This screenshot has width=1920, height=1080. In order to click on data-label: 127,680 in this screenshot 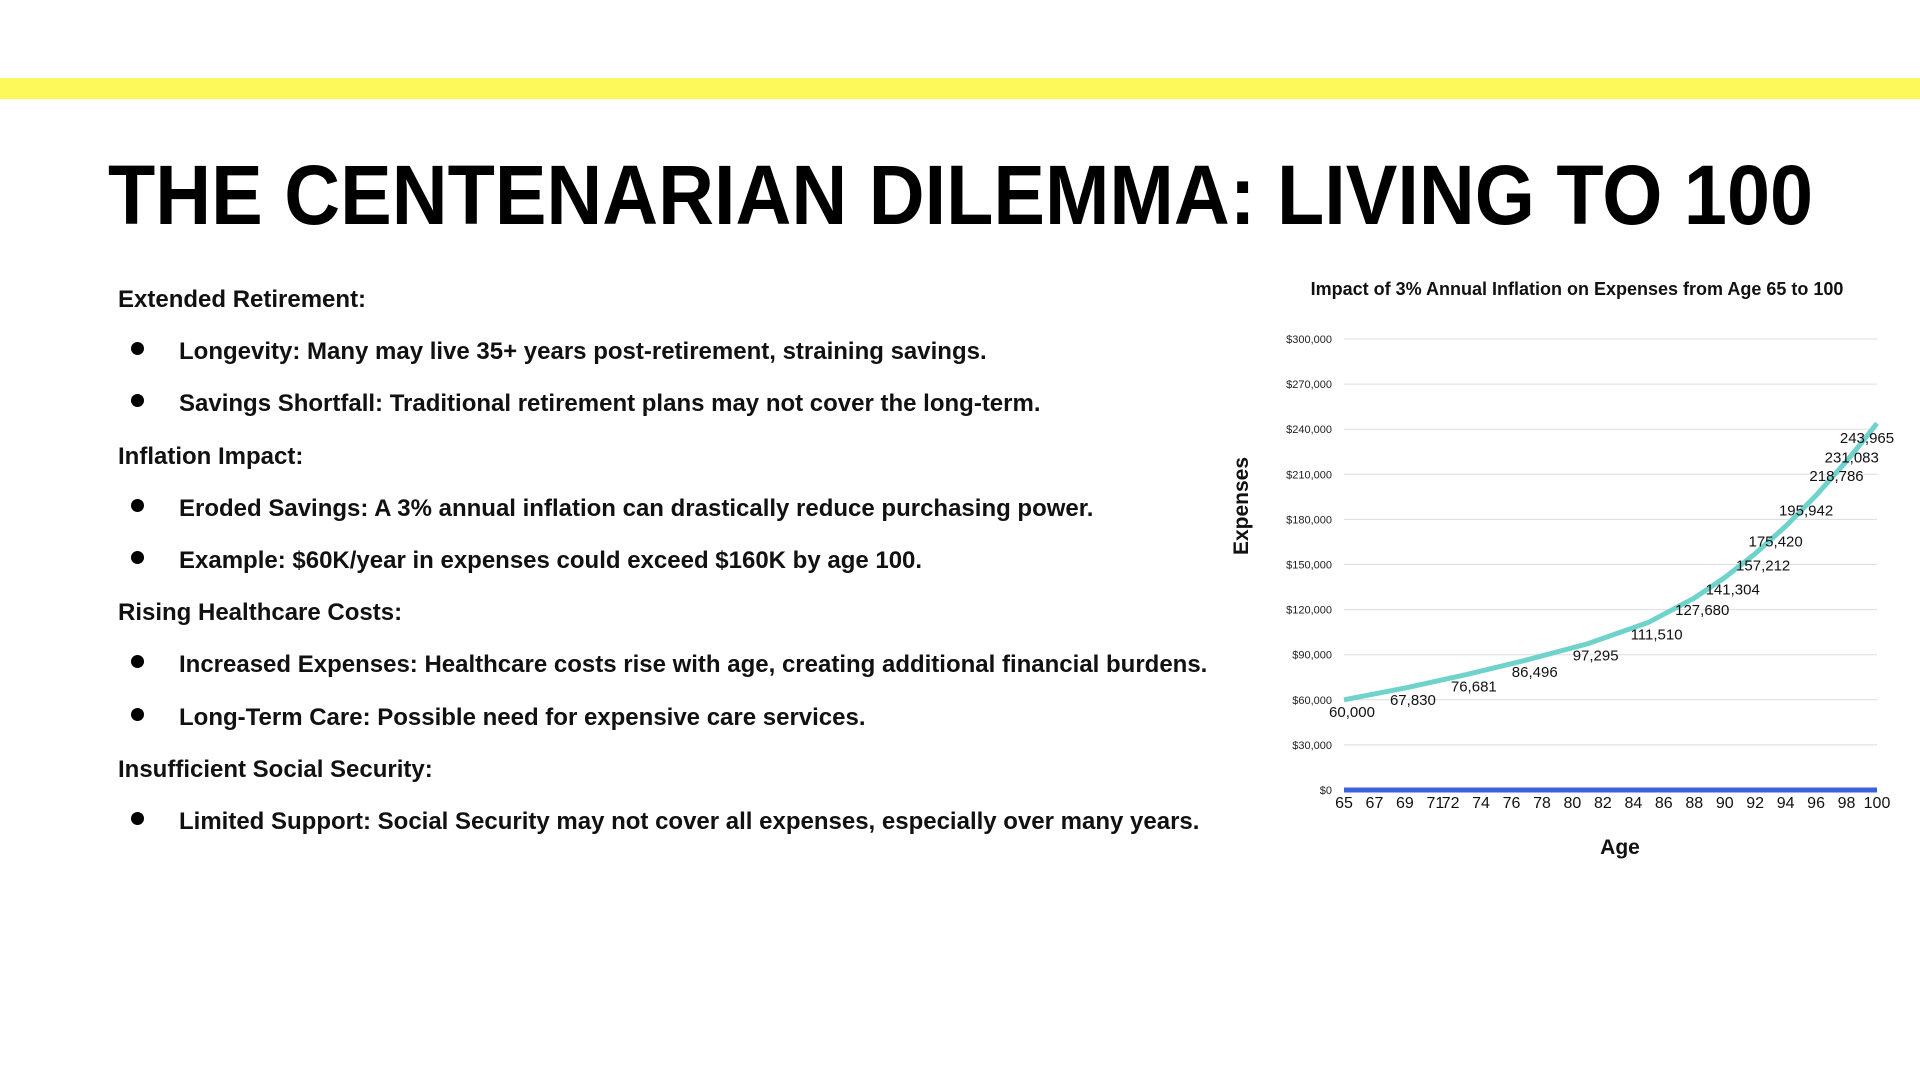, I will do `click(1702, 610)`.